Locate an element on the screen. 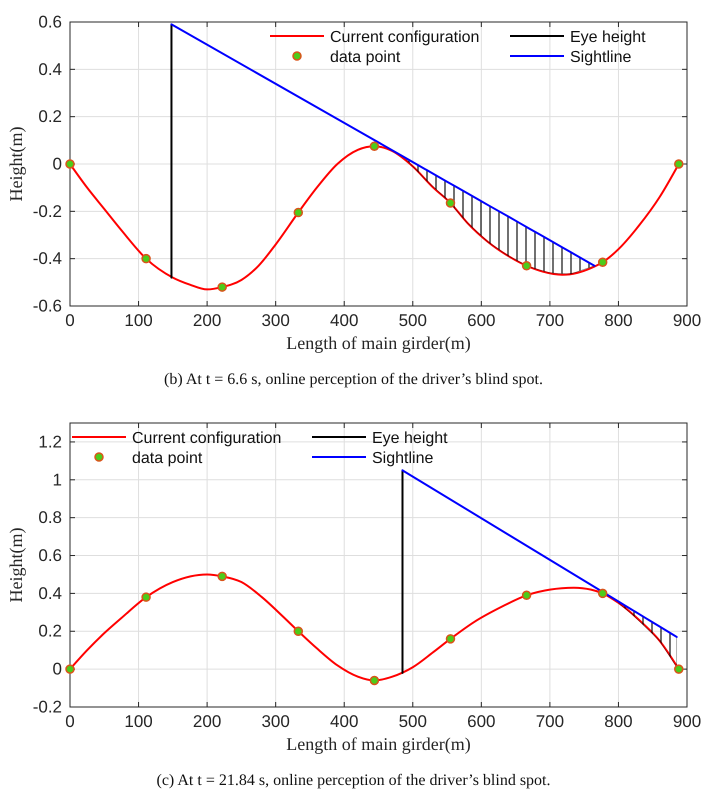 The height and width of the screenshot is (802, 707). y-tick-label: -0.6 is located at coordinates (47, 306).